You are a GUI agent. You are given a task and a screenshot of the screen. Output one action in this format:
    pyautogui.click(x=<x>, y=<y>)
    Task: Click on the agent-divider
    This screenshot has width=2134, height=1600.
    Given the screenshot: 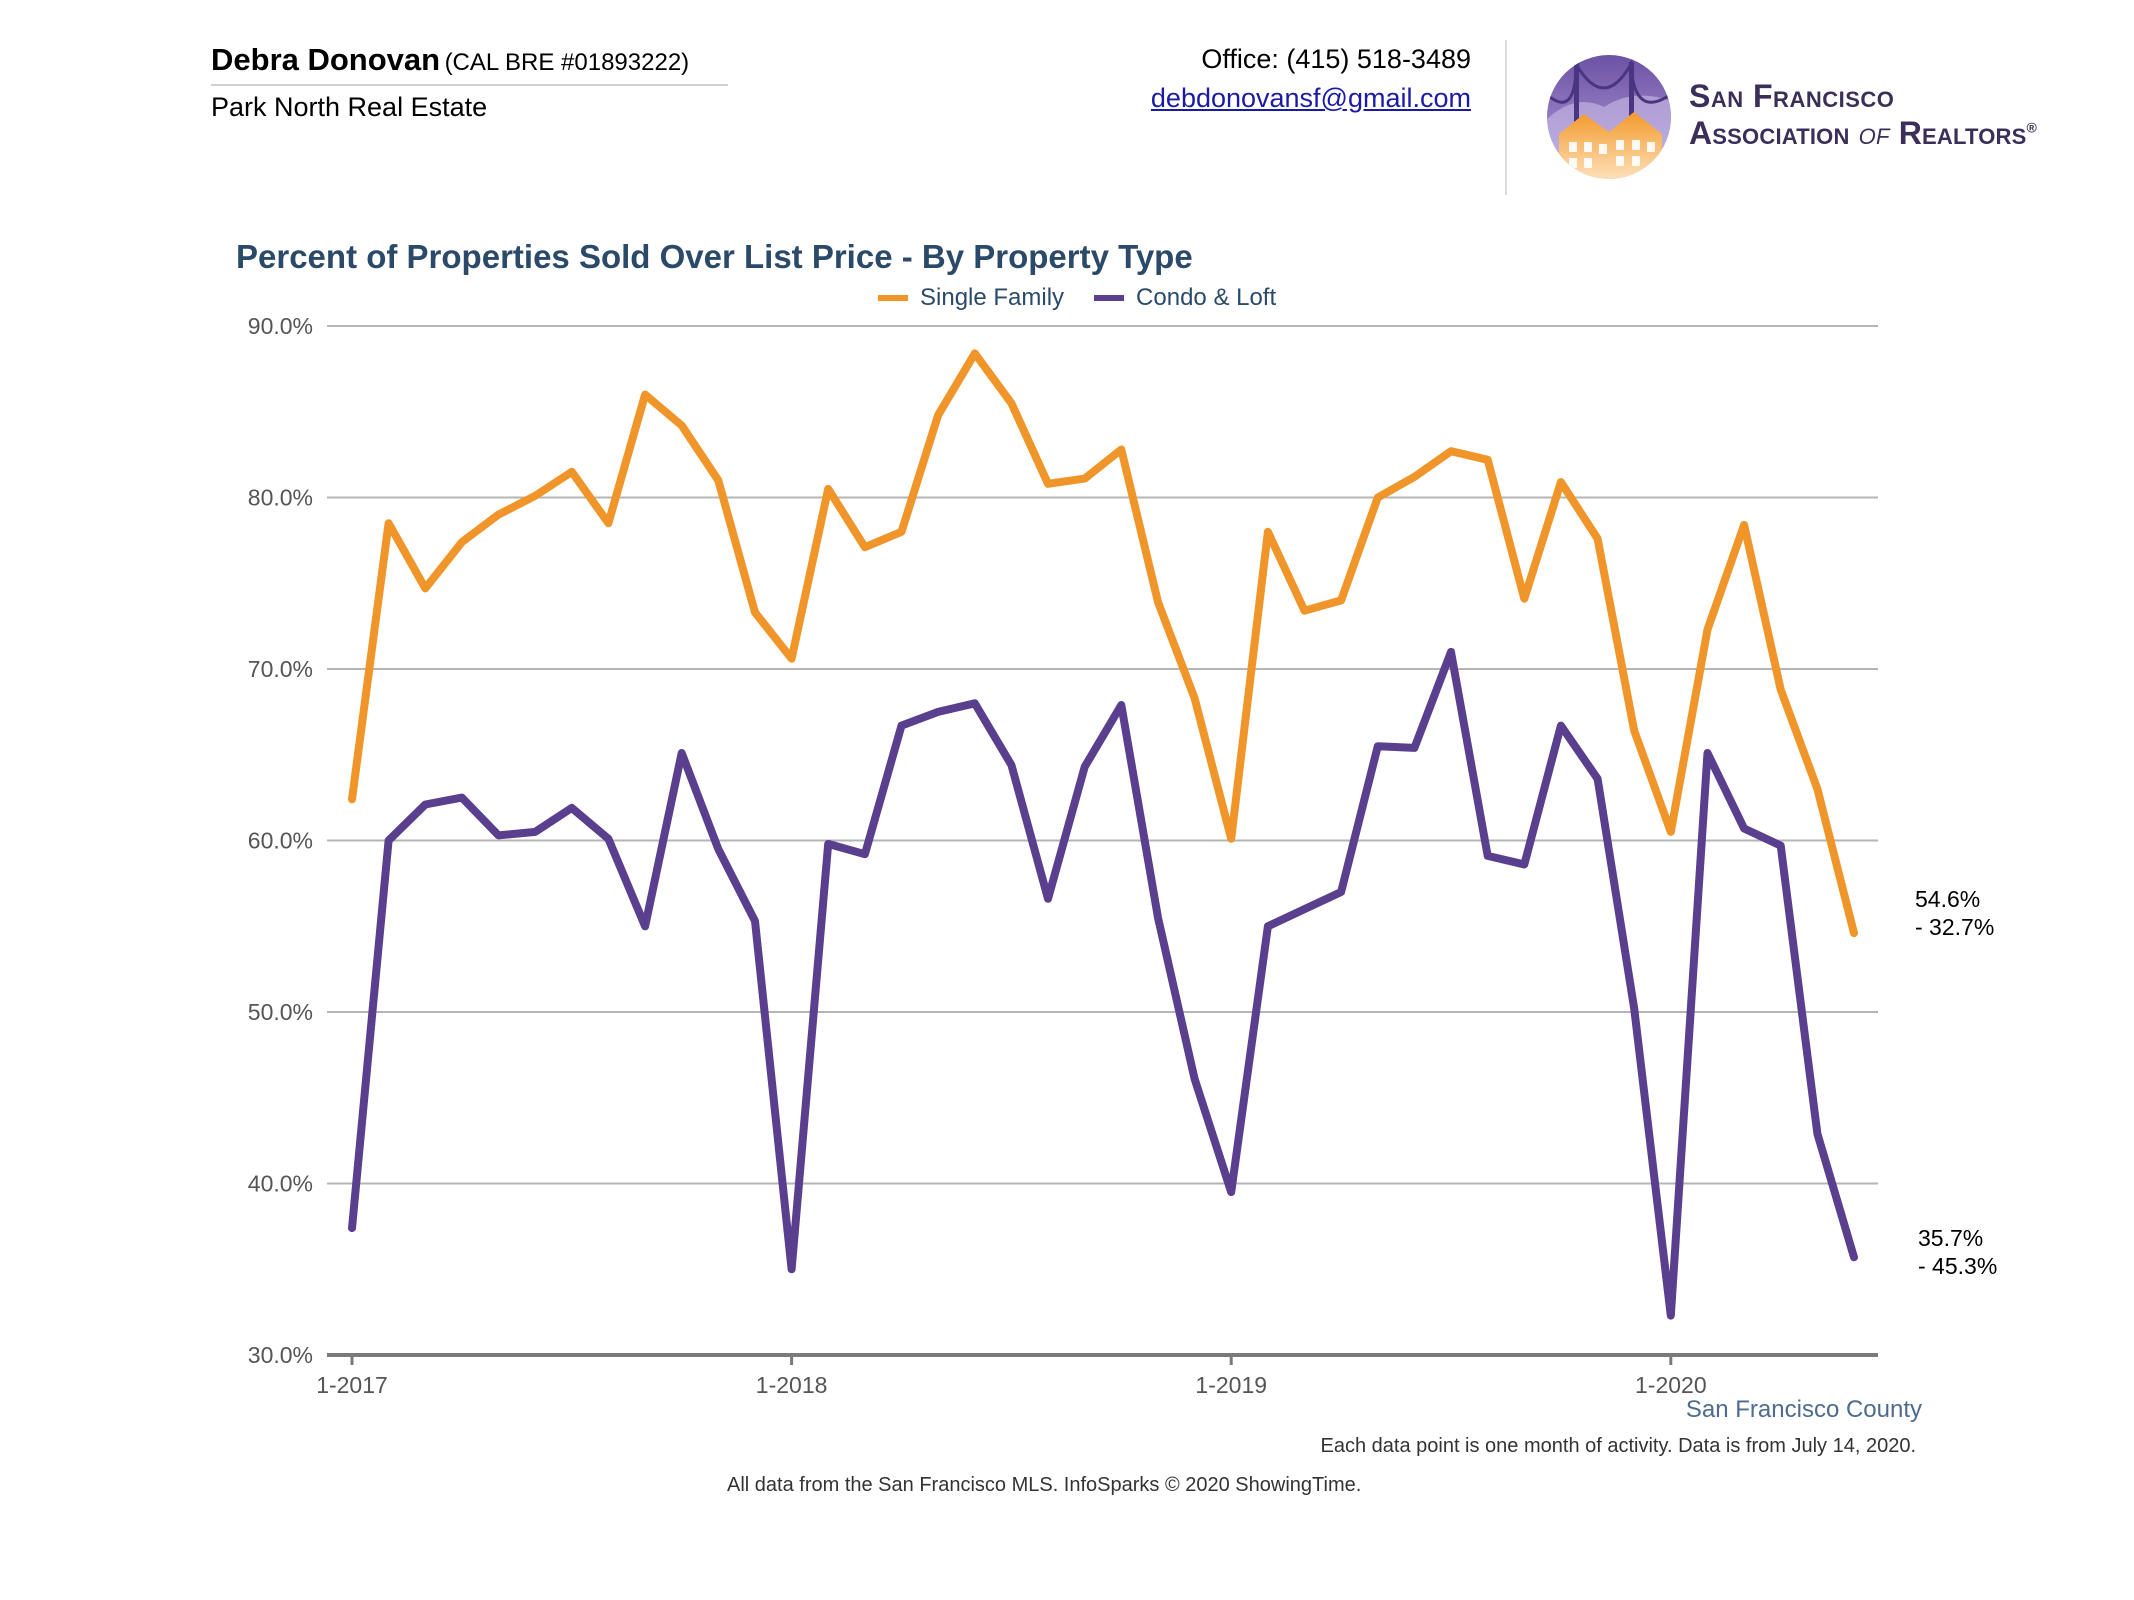 What is the action you would take?
    pyautogui.click(x=469, y=85)
    